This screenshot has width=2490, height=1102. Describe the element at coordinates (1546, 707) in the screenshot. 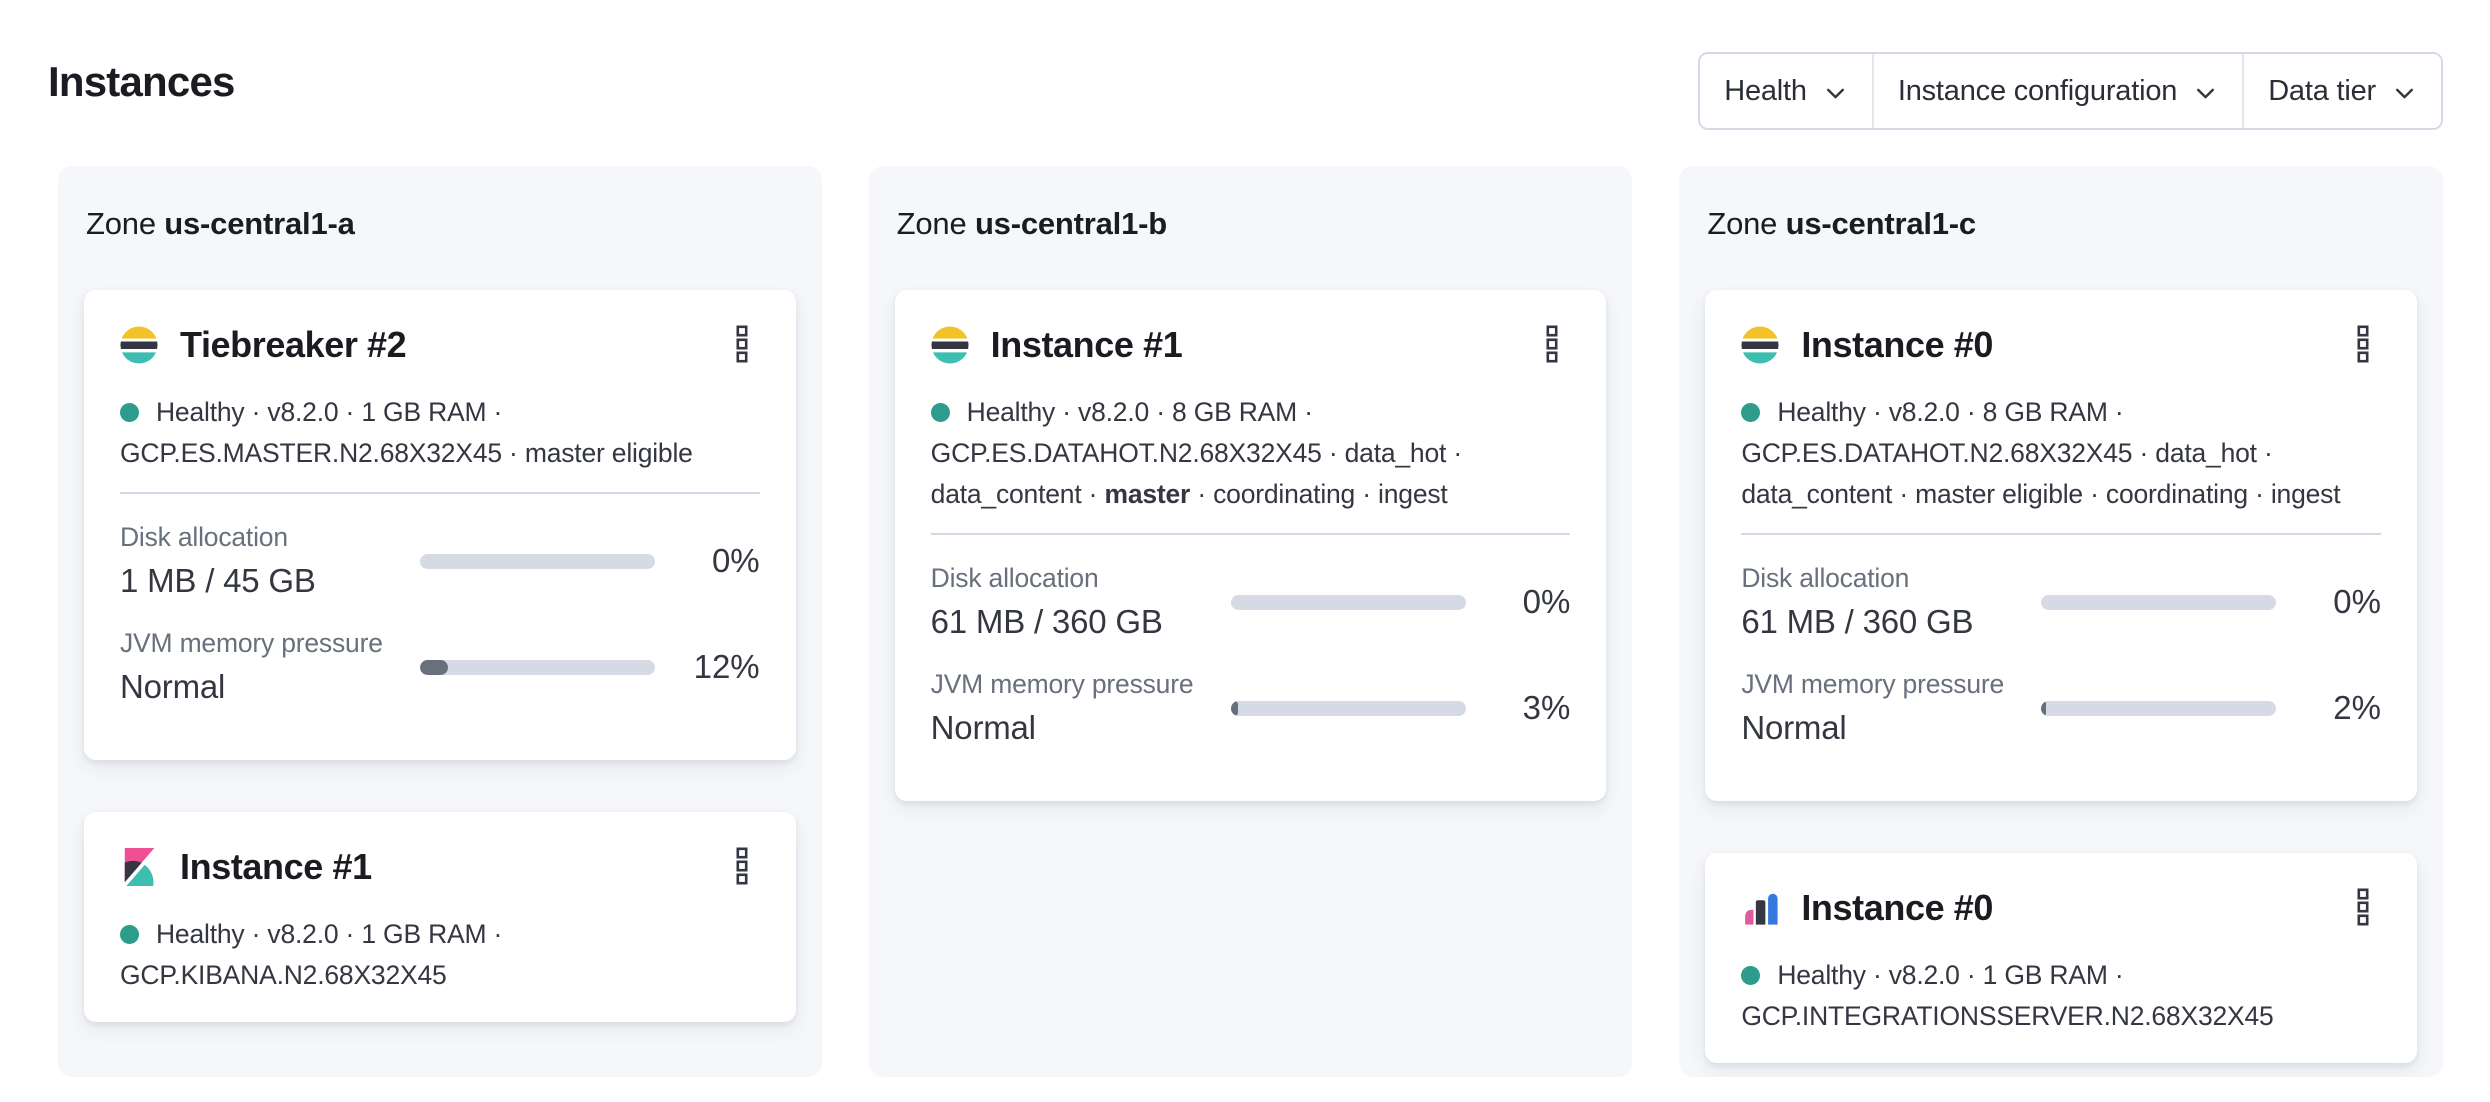

I see `metric-percent: 3%` at that location.